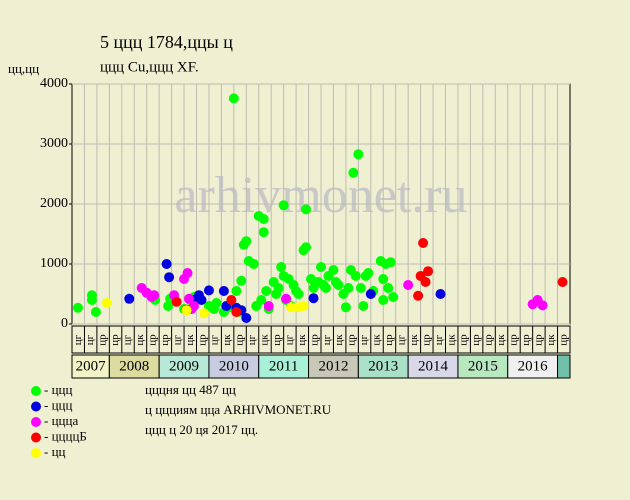 The image size is (630, 500). What do you see at coordinates (238, 409) in the screenshot?
I see `note: ц ццциям цца ARHIVMONET.RU` at bounding box center [238, 409].